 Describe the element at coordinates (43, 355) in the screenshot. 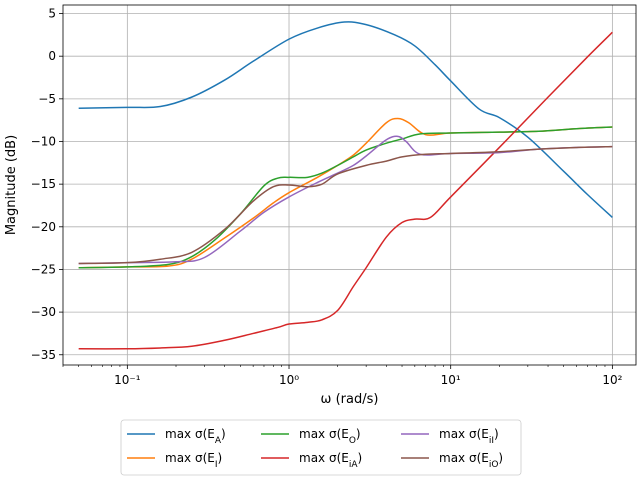

I see `y-tick-label: −35` at that location.